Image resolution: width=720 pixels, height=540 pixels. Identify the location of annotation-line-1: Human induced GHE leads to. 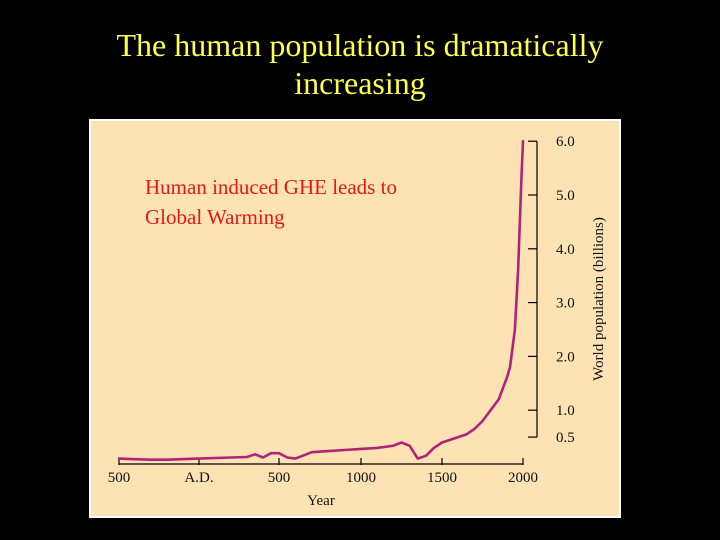
(271, 187).